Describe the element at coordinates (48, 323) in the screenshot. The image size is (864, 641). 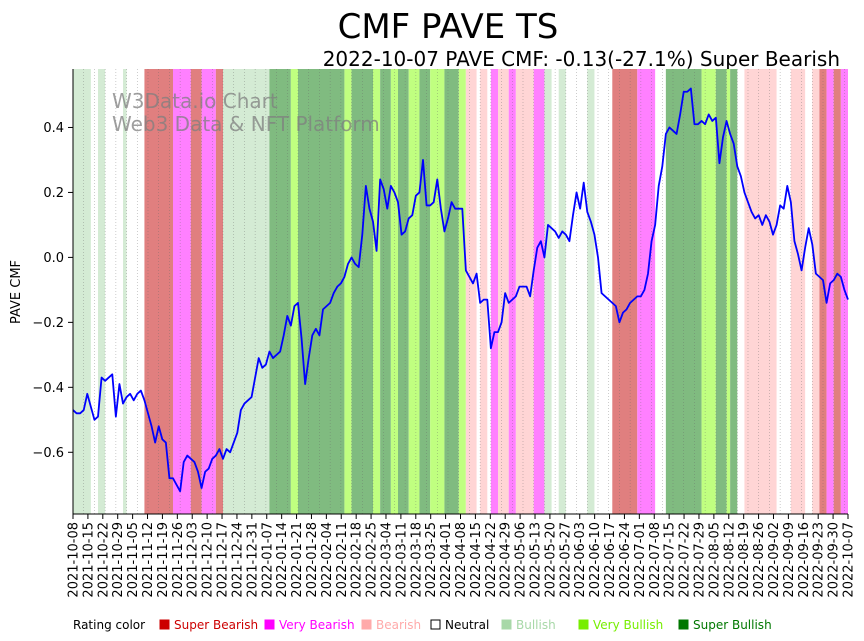
I see `y-tick-label: −0.2` at that location.